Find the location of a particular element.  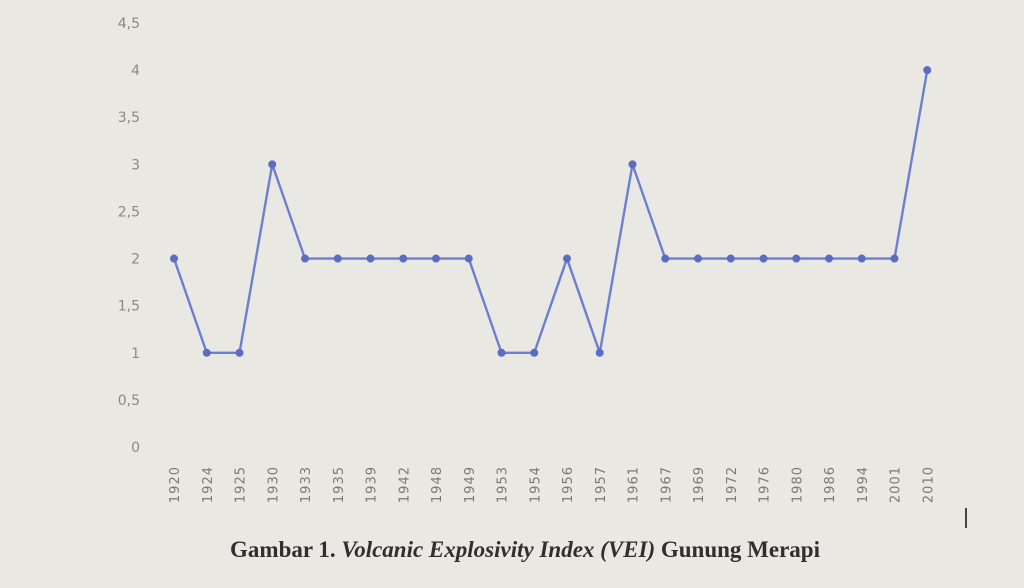

x-tick-label: 1930 is located at coordinates (273, 484).